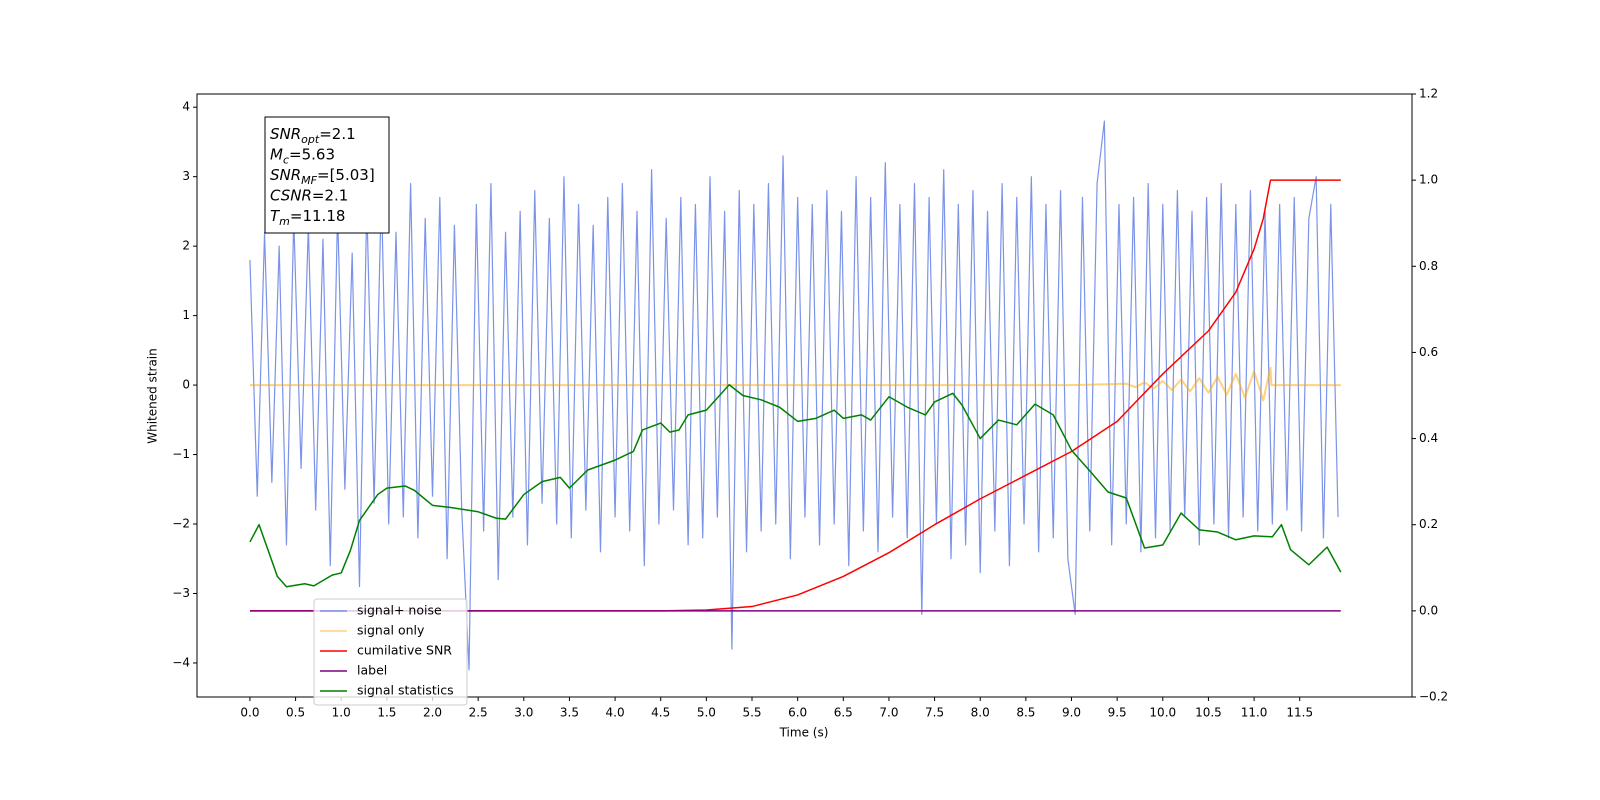 The image size is (1600, 800). I want to click on legend-label: label, so click(372, 670).